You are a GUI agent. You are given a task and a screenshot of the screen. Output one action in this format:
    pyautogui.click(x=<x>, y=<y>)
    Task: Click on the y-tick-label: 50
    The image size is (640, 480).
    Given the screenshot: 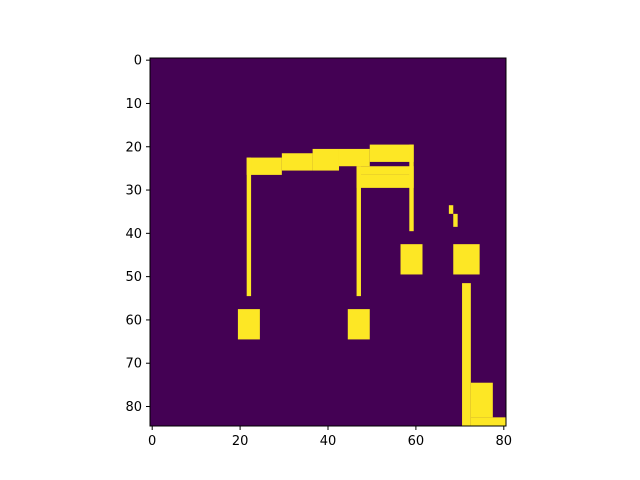 What is the action you would take?
    pyautogui.click(x=133, y=277)
    